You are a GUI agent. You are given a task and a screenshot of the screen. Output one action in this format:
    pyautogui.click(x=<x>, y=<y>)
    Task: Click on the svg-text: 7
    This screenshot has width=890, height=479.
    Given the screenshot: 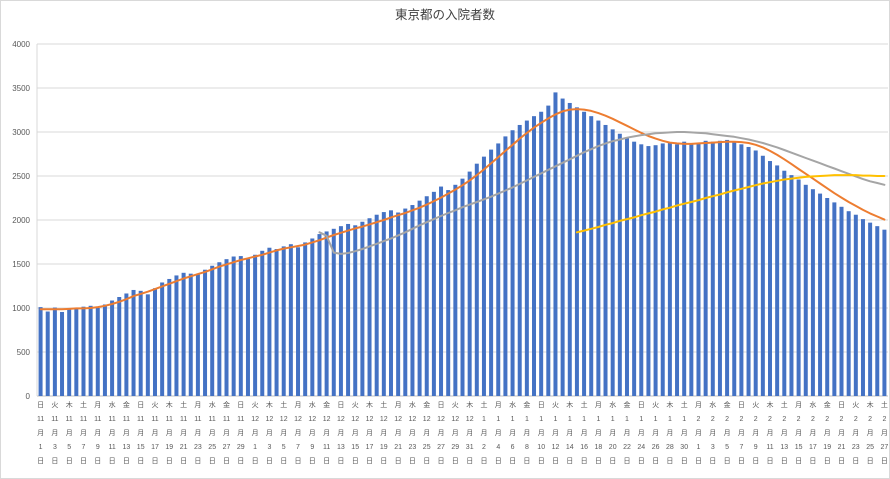 What is the action you would take?
    pyautogui.click(x=298, y=447)
    